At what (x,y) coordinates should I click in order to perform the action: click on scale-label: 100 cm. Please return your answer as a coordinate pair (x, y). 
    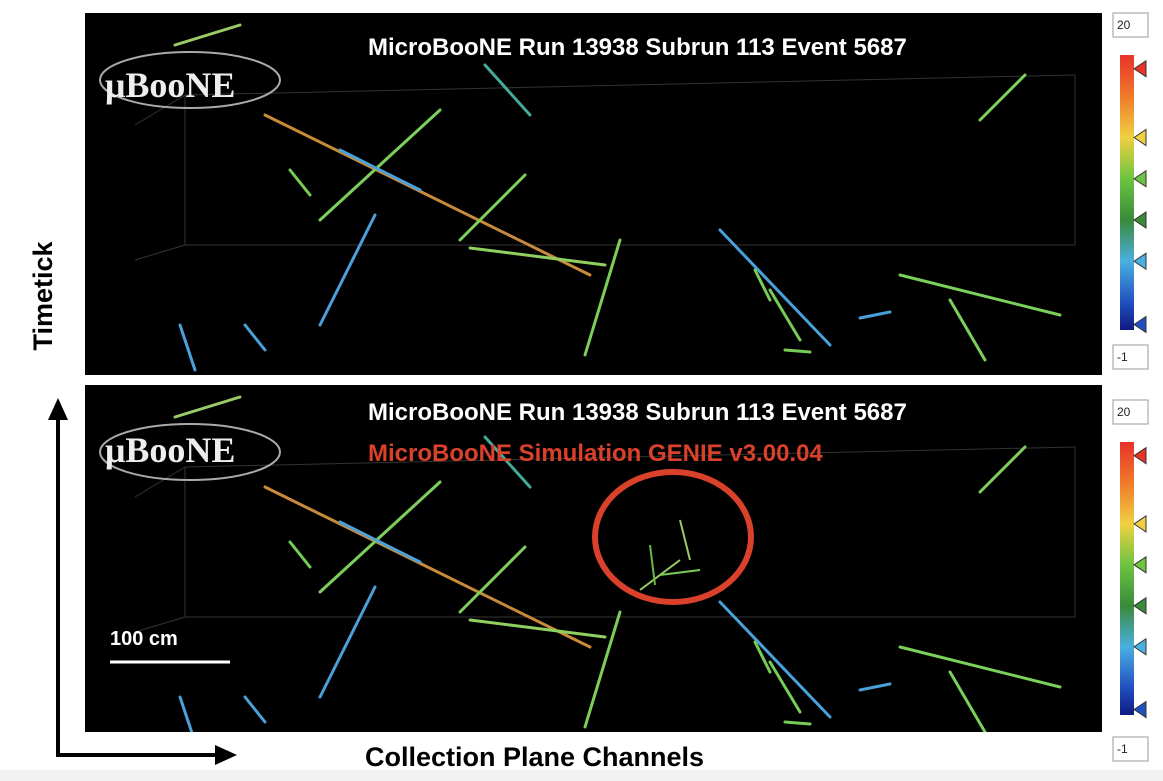
    Looking at the image, I should click on (144, 639).